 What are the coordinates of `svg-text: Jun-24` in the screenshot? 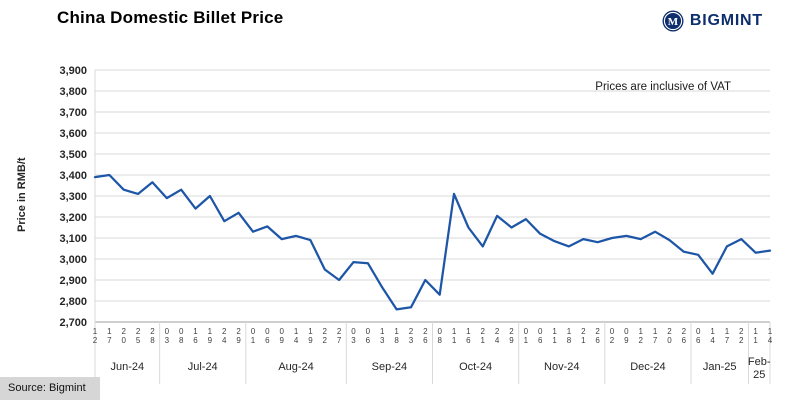 It's located at (127, 367).